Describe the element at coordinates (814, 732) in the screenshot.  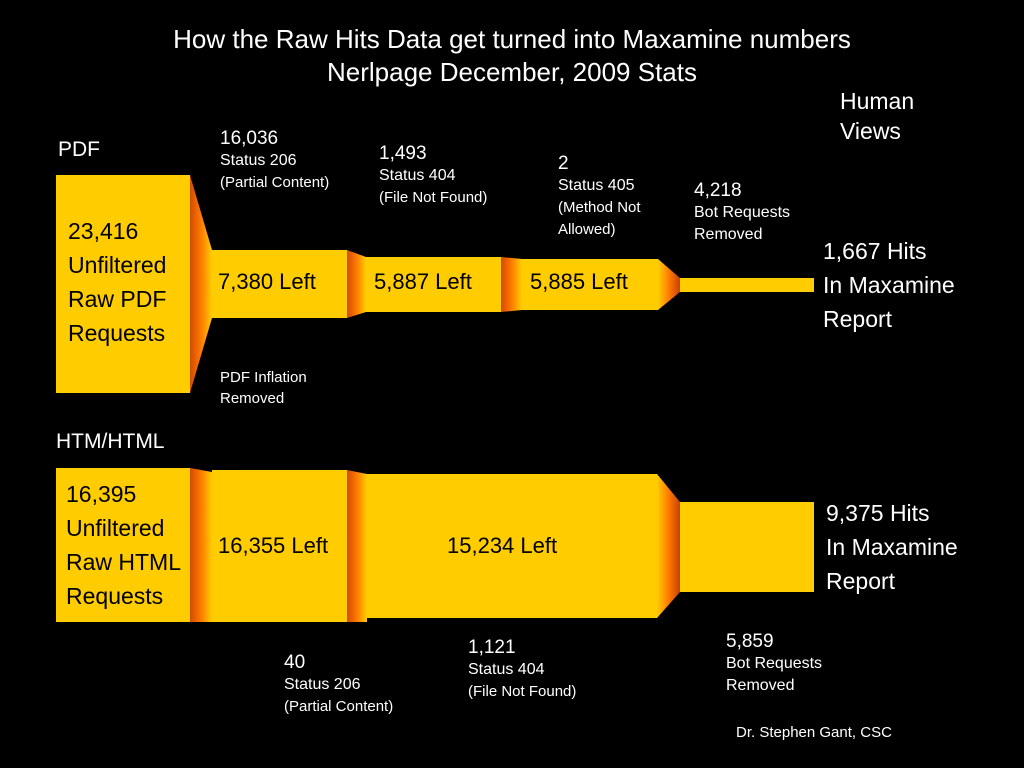
I see `author-credit: Dr. Stephen Gant, CSC` at that location.